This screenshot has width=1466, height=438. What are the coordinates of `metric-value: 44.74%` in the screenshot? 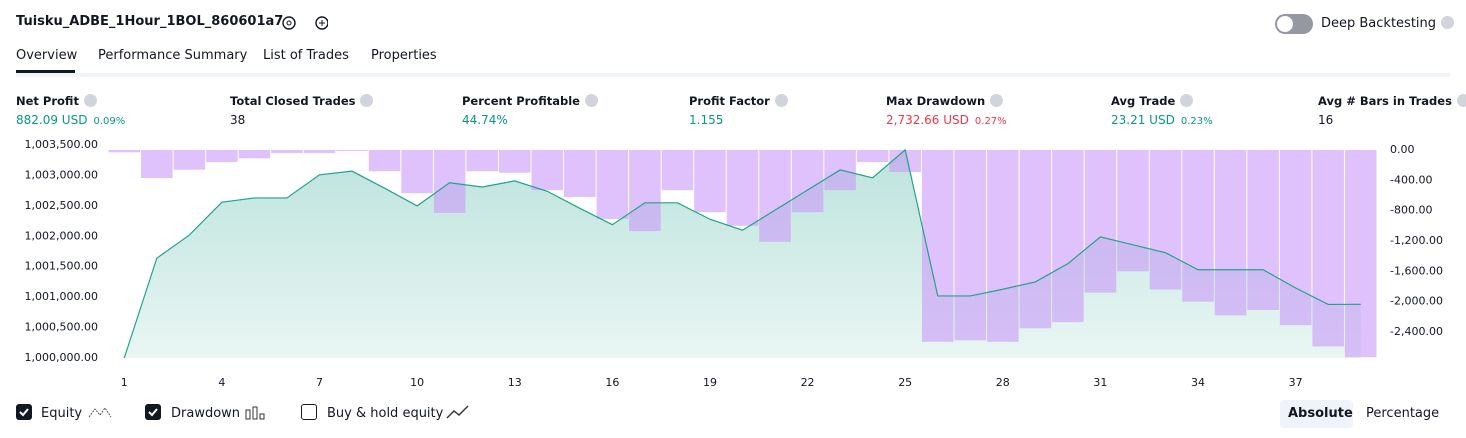 It's located at (485, 120).